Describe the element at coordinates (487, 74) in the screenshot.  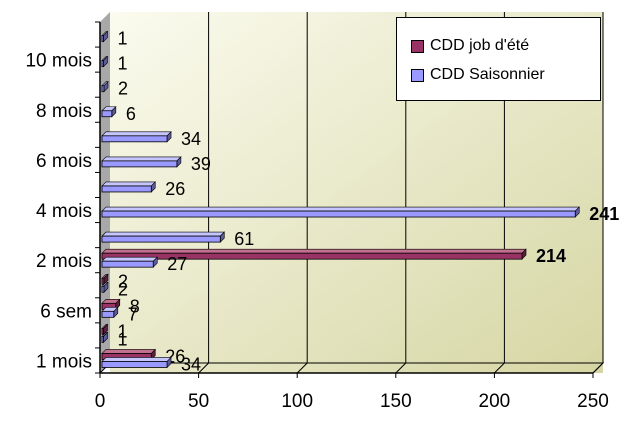
I see `legend-label-saisonnier: CDD Saisonnier` at that location.